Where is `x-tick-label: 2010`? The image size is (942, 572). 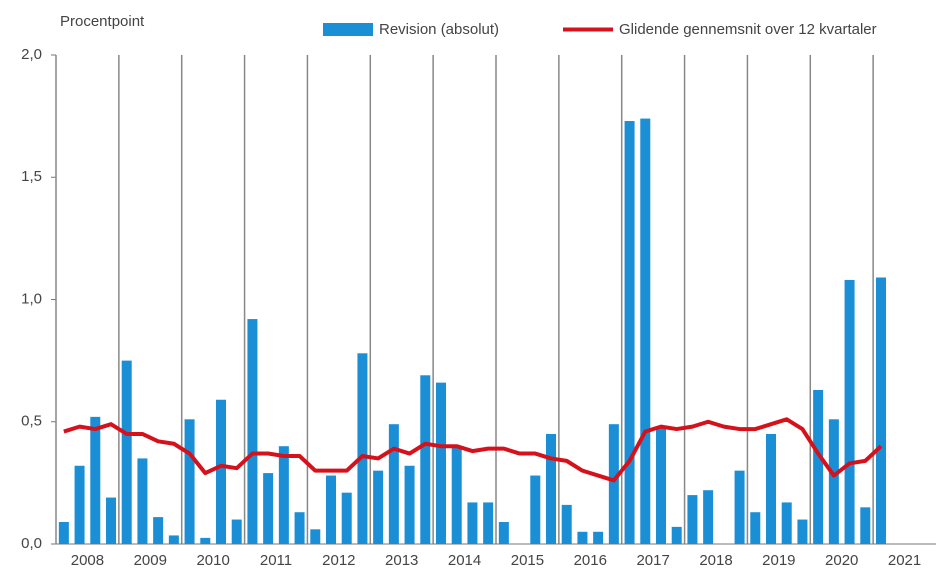 x-tick-label: 2010 is located at coordinates (212, 560).